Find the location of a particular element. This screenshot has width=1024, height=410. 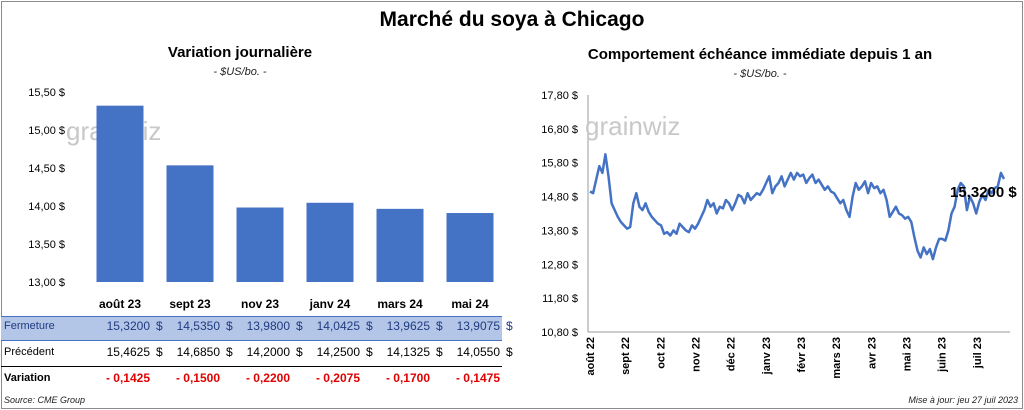

table-cell: 14,5350 is located at coordinates (198, 326).